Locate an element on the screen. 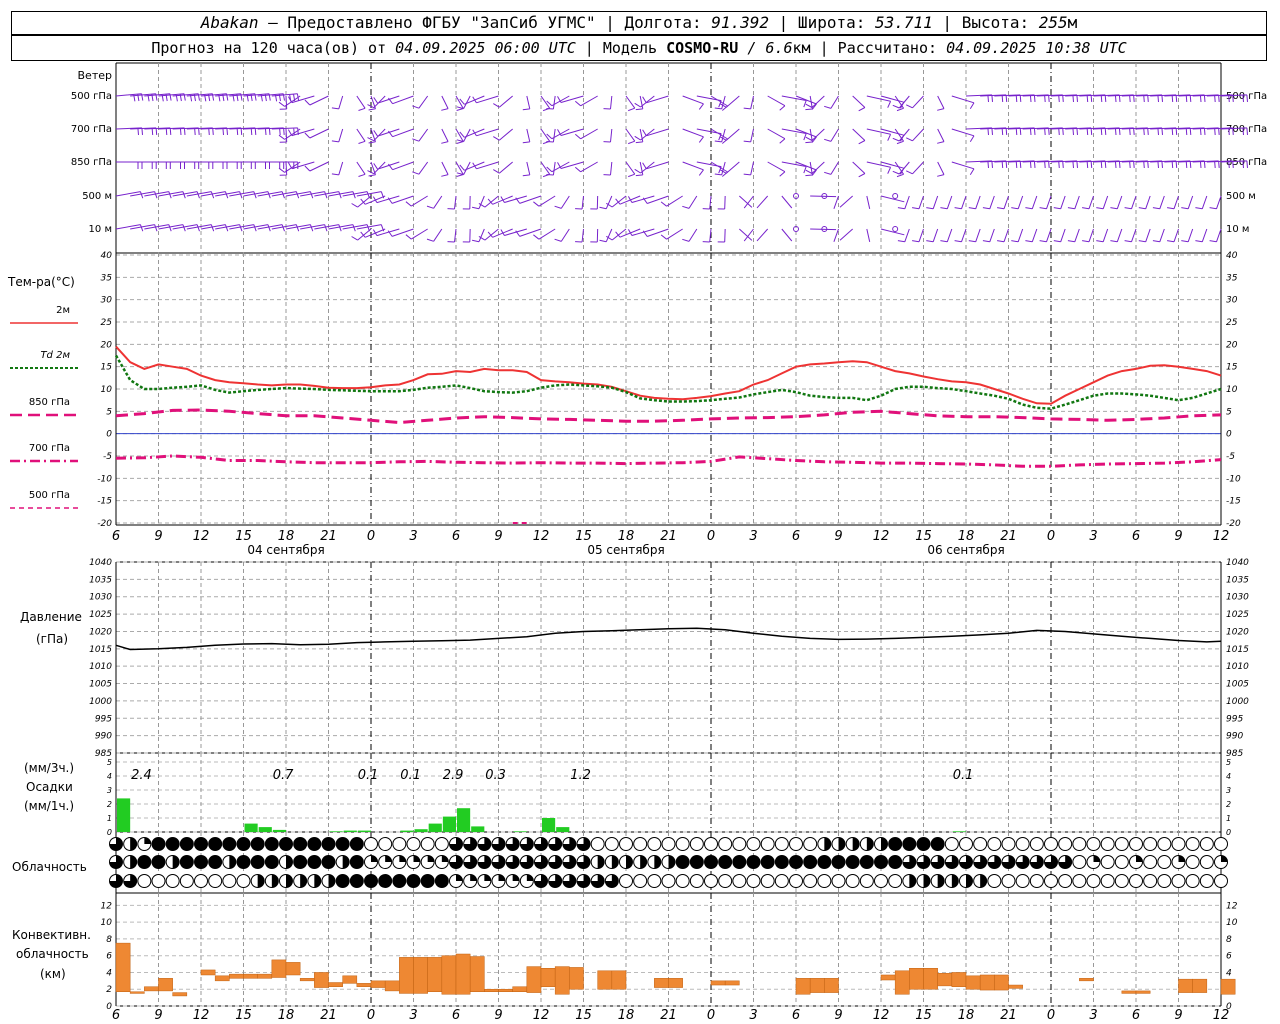  model-label: | Модель is located at coordinates (621, 48).